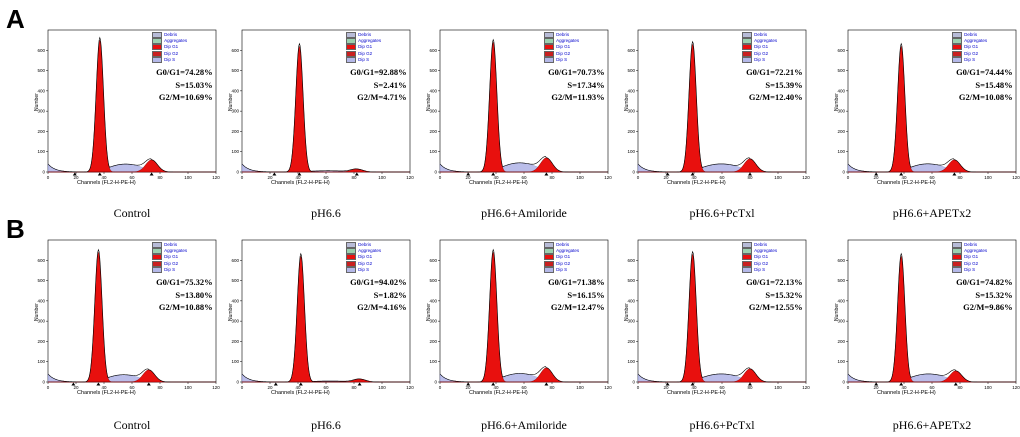 The height and width of the screenshot is (437, 1020). Describe the element at coordinates (185, 97) in the screenshot. I see `stat-line: G2/M=10.69%` at that location.